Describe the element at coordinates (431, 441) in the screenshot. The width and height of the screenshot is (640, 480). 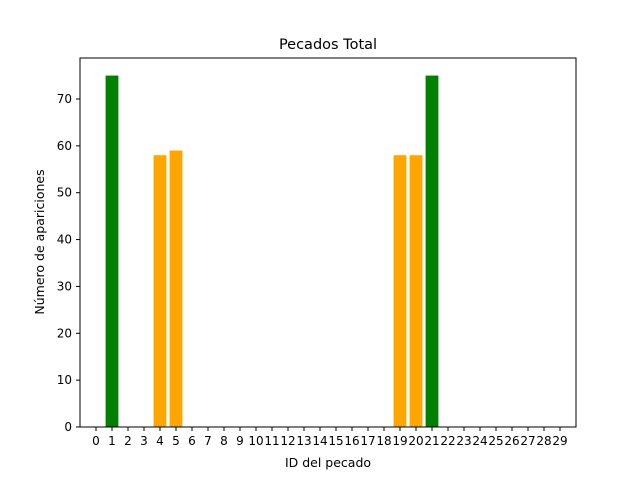
I see `x-tick-label: 21` at that location.